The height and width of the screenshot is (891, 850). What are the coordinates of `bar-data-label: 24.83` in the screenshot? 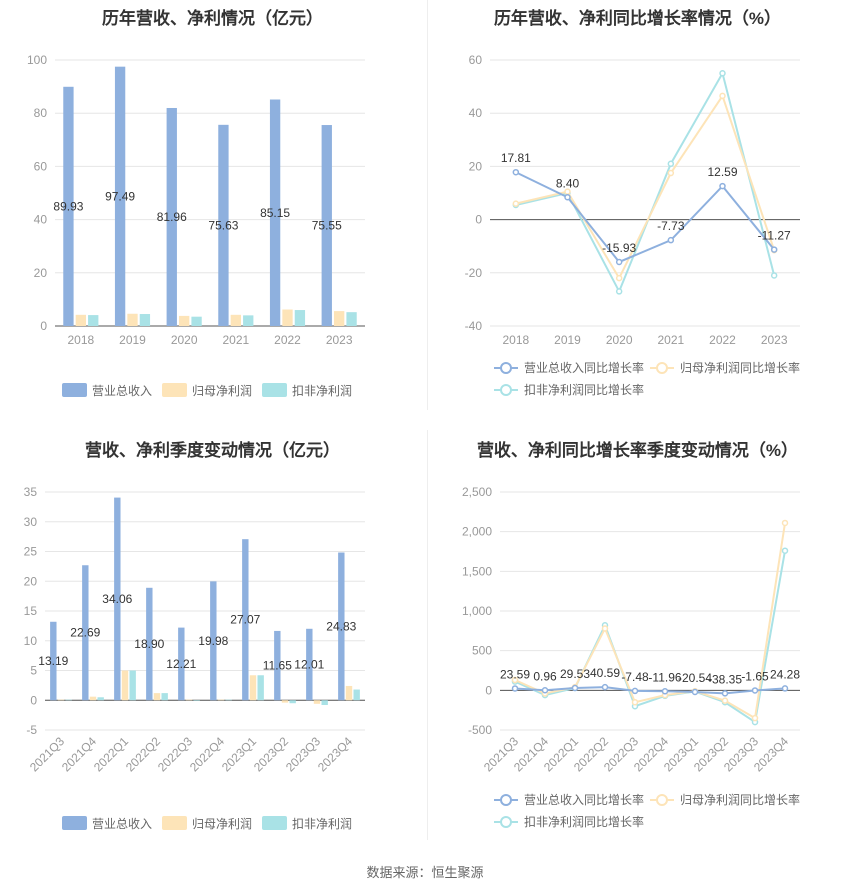 It's located at (341, 626).